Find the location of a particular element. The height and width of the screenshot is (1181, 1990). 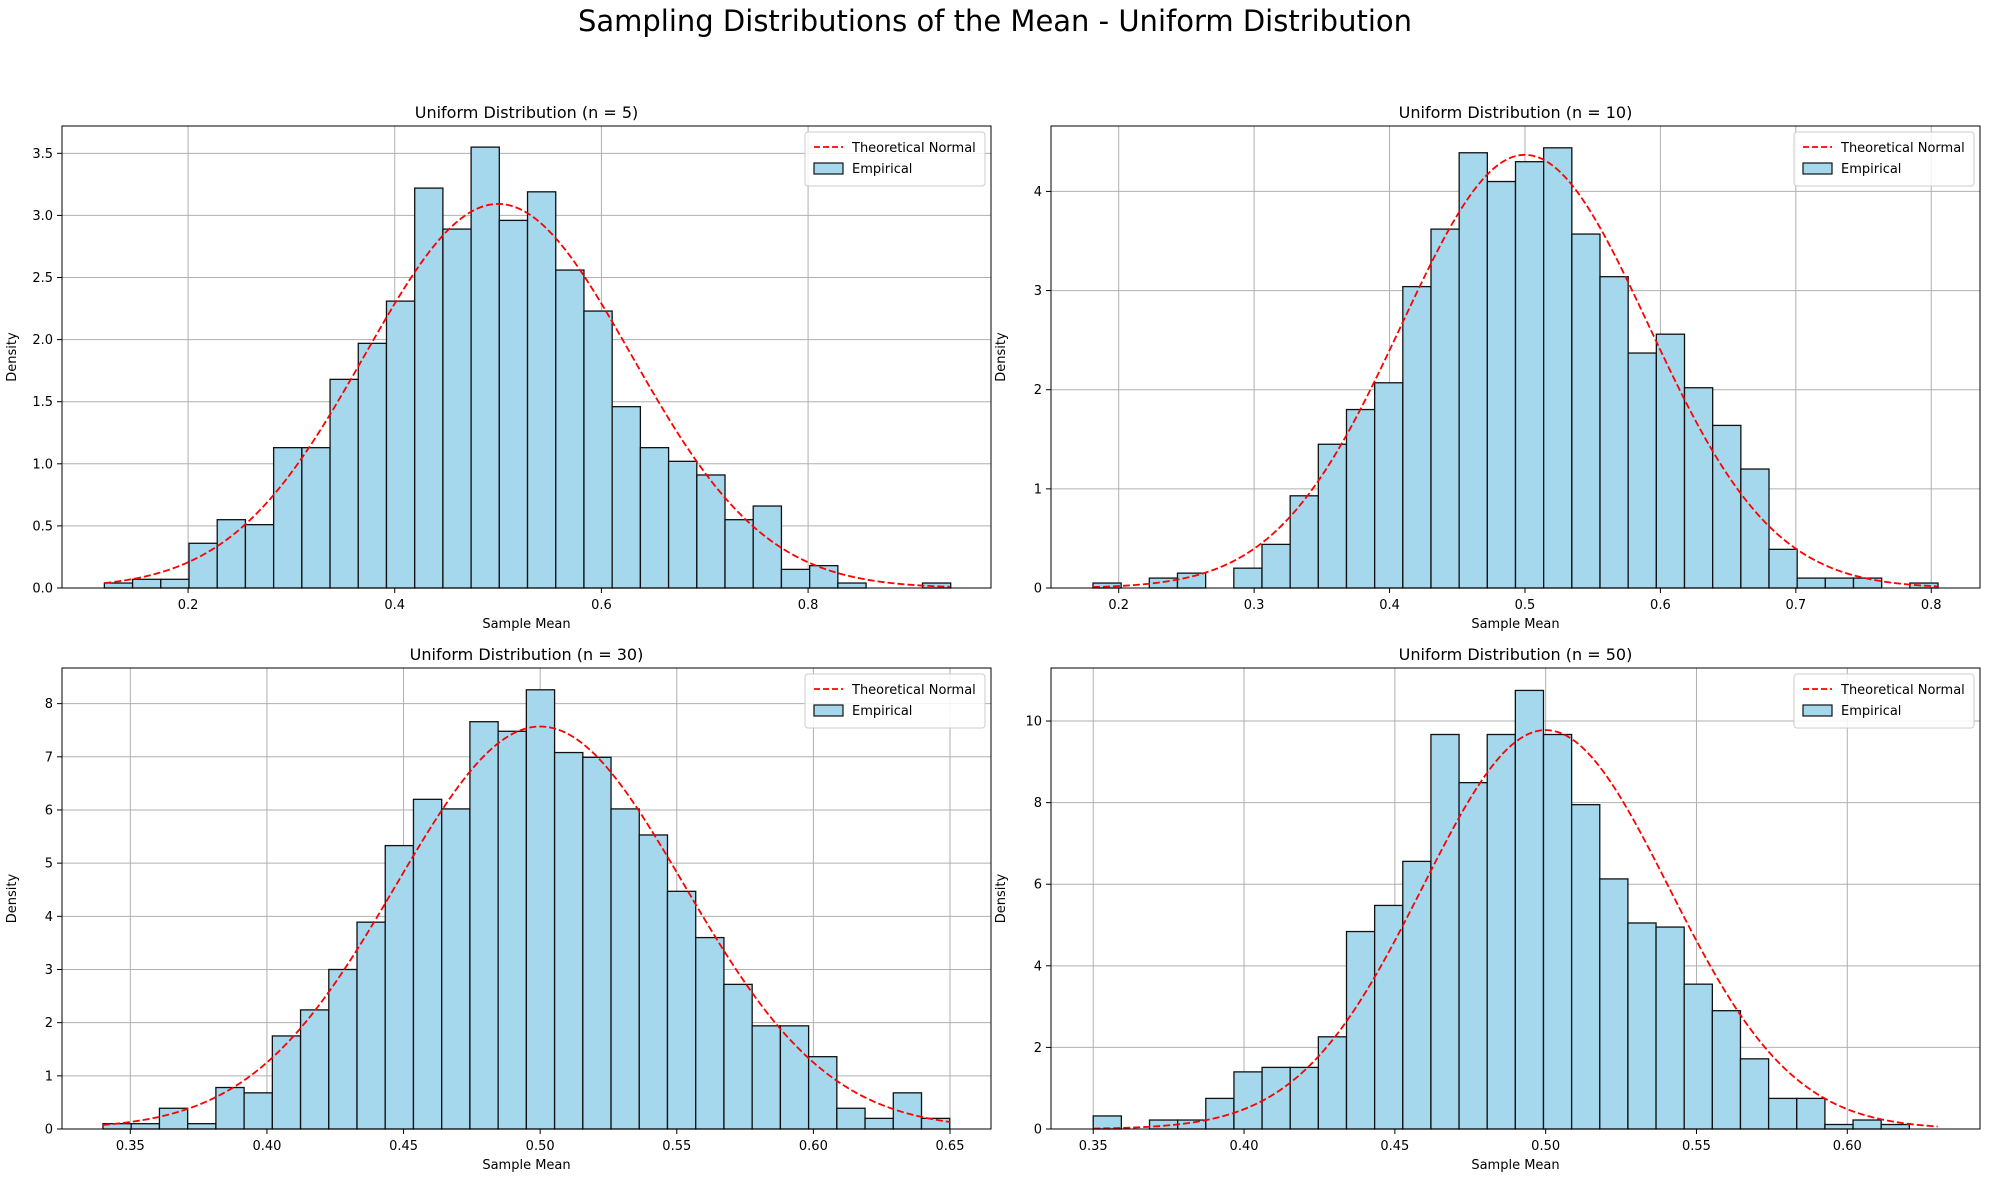

x-tick-label: 0.3 is located at coordinates (1254, 605).